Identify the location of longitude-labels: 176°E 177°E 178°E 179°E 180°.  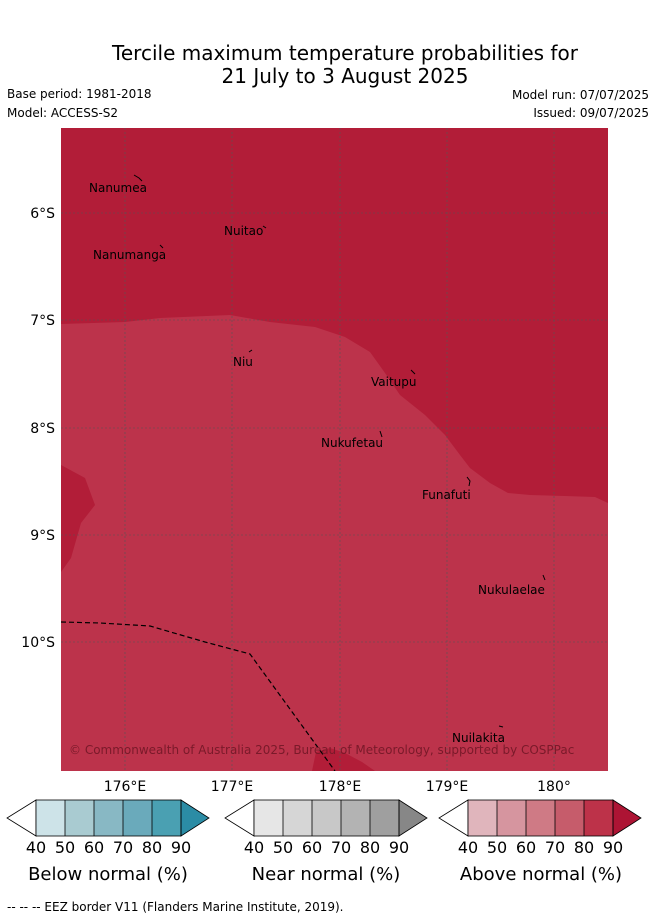
(337, 787).